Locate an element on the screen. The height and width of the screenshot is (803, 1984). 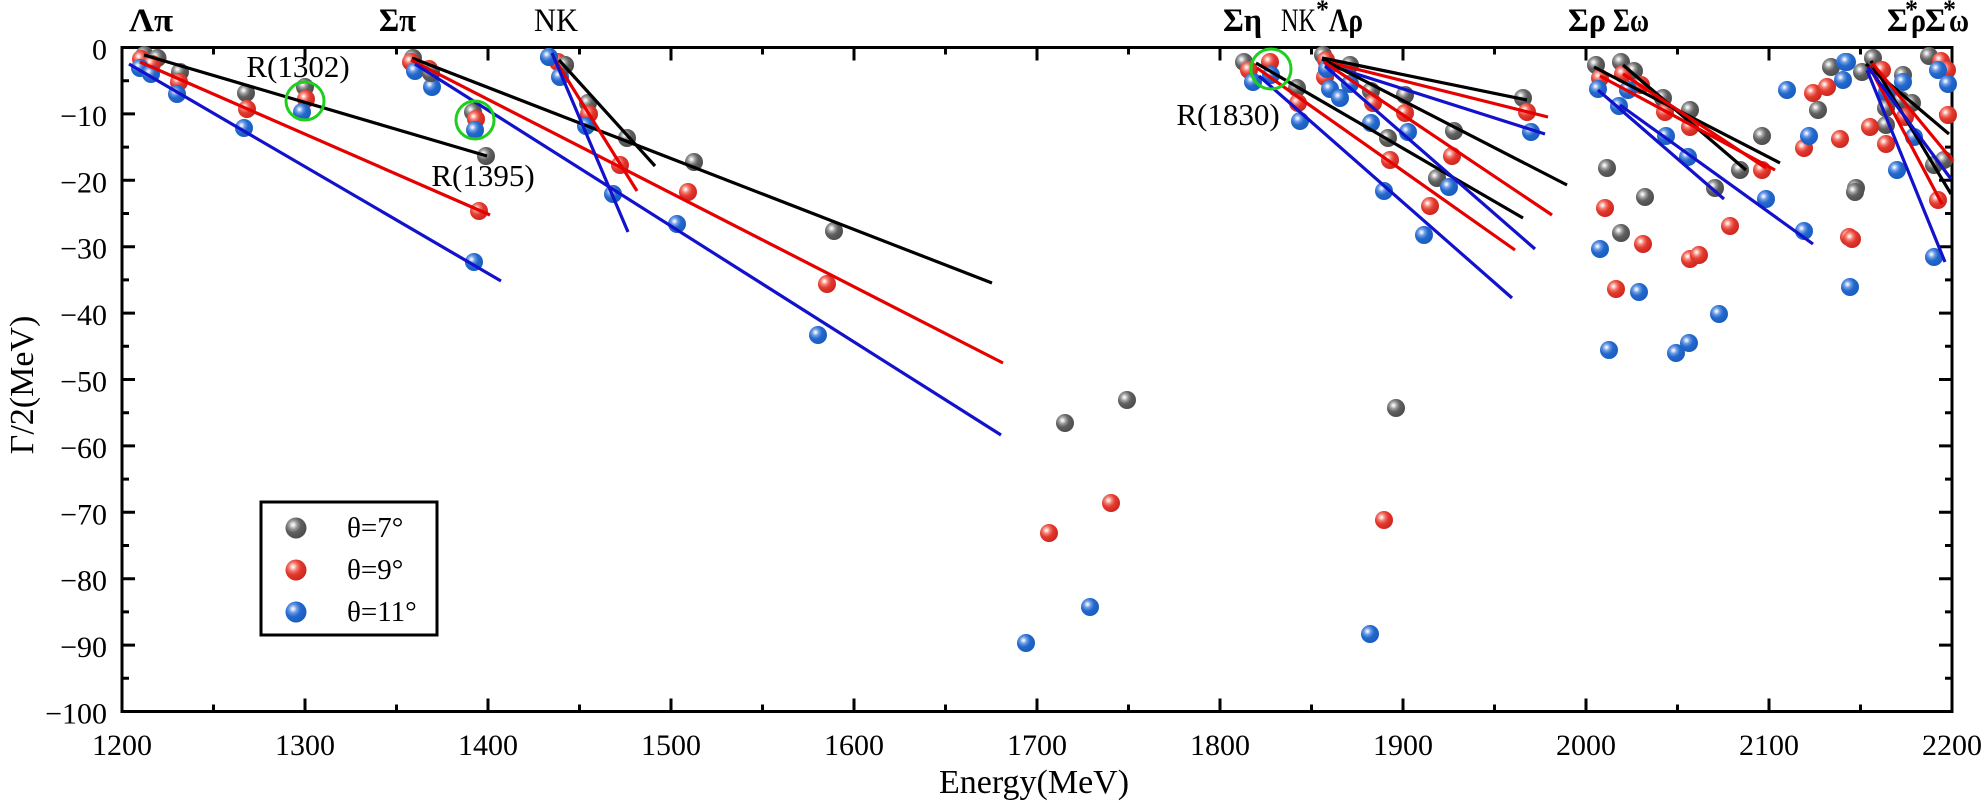
svg-text: R(1830) is located at coordinates (1227, 114).